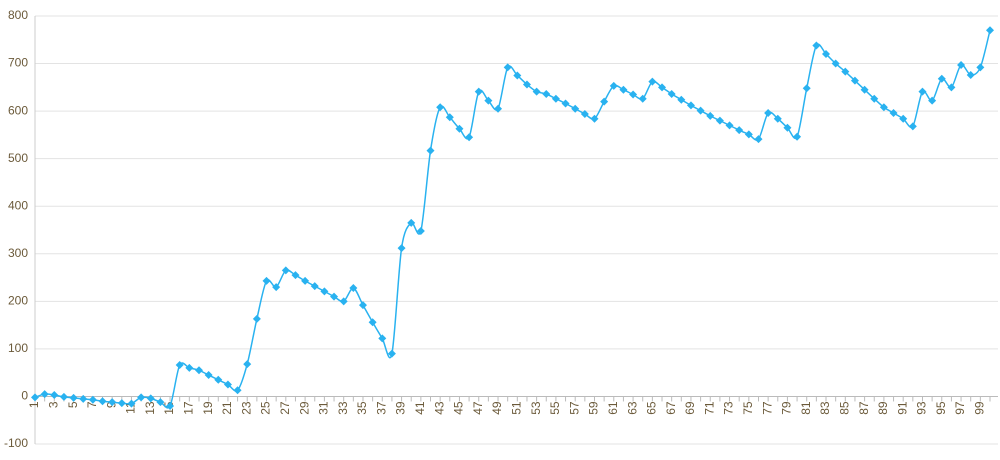 This screenshot has height=460, width=1000. I want to click on x-tick-label: 91, so click(902, 408).